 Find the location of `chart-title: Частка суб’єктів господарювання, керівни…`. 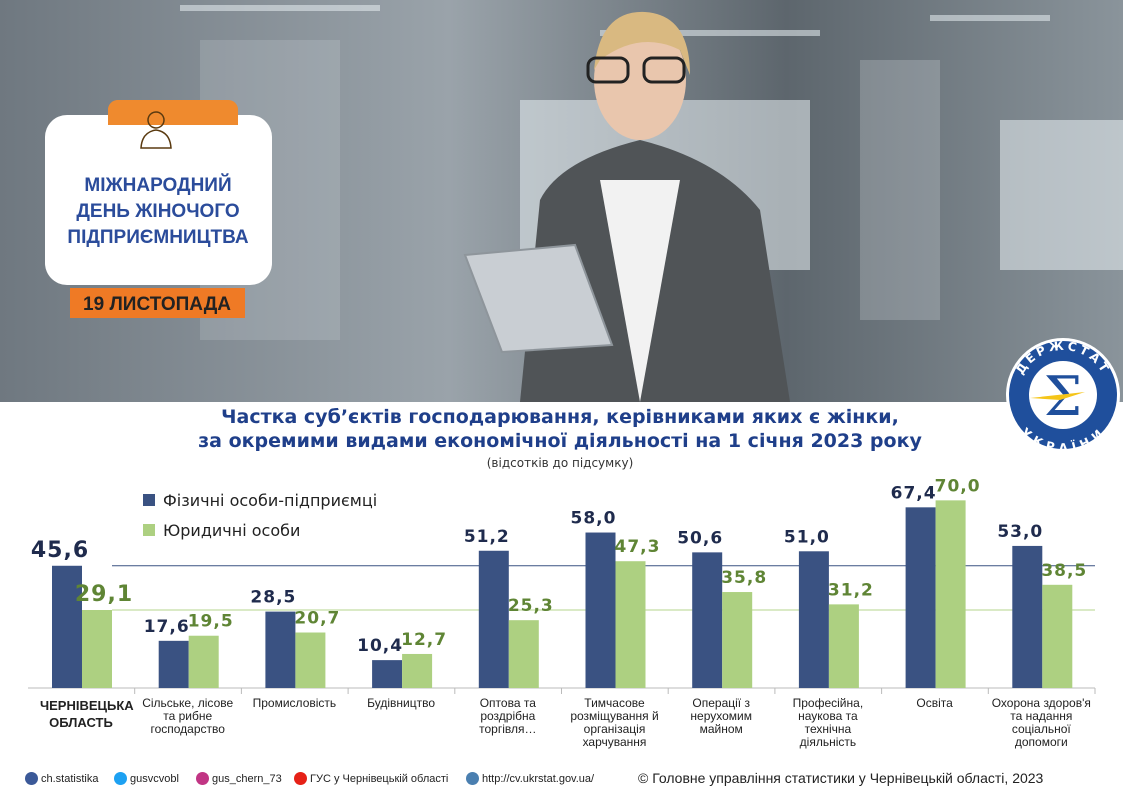

chart-title: Частка суб’єктів господарювання, керівни… is located at coordinates (560, 417).